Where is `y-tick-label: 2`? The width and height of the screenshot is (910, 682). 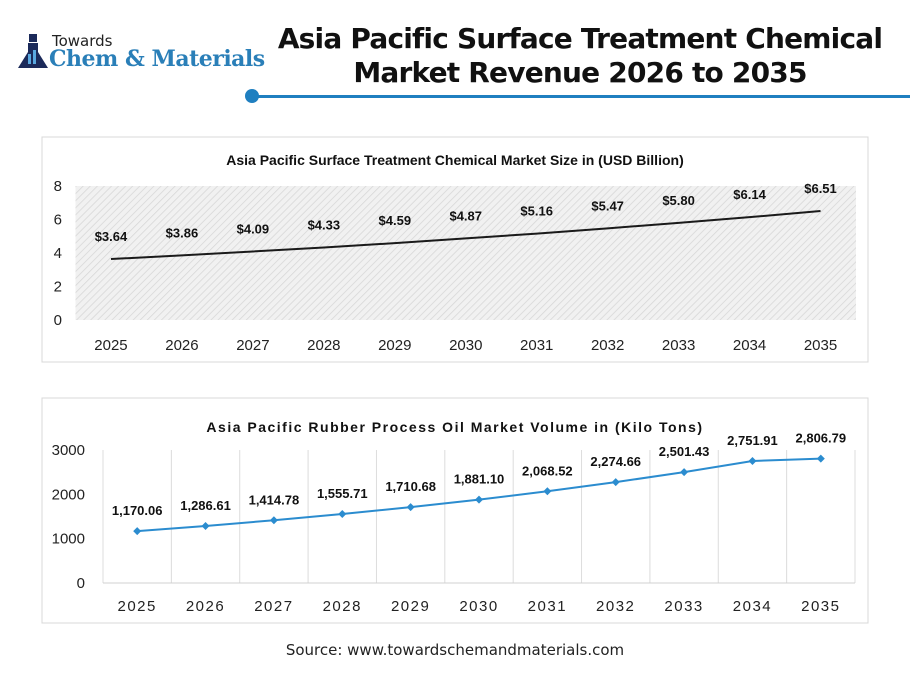 y-tick-label: 2 is located at coordinates (58, 287).